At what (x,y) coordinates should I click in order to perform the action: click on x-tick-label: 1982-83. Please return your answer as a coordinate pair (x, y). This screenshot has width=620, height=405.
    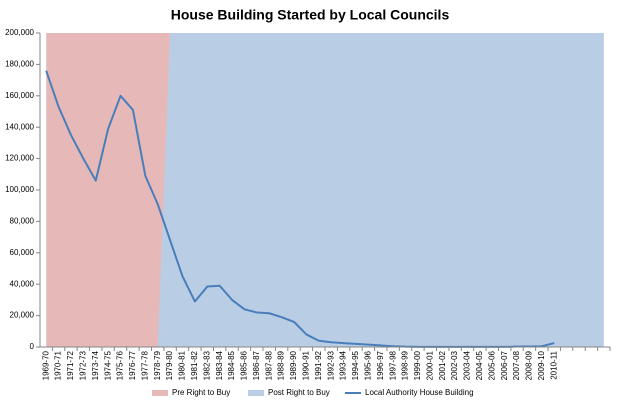
    Looking at the image, I should click on (206, 365).